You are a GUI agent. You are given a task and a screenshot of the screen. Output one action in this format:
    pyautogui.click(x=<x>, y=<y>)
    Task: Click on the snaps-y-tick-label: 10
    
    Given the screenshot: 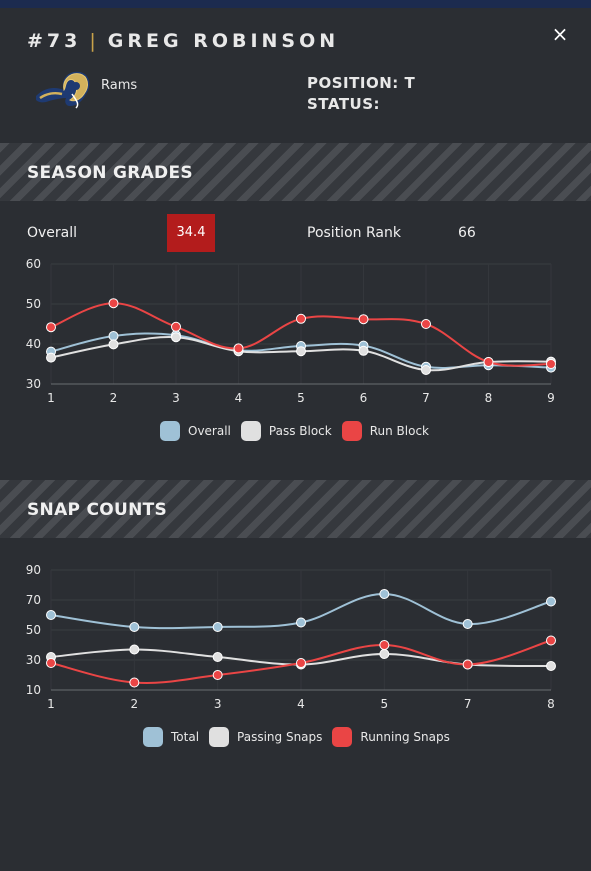 What is the action you would take?
    pyautogui.click(x=33, y=690)
    